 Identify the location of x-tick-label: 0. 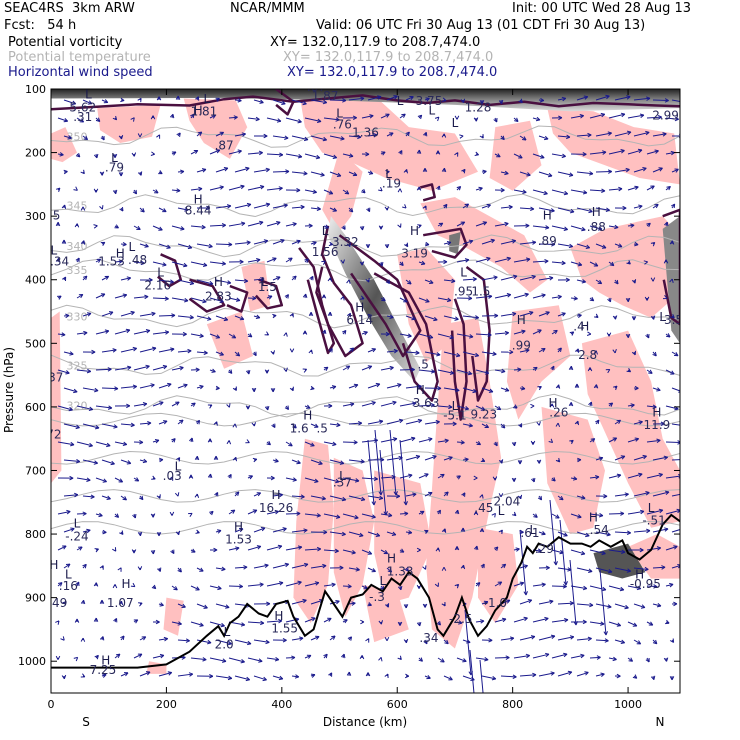
(51, 704).